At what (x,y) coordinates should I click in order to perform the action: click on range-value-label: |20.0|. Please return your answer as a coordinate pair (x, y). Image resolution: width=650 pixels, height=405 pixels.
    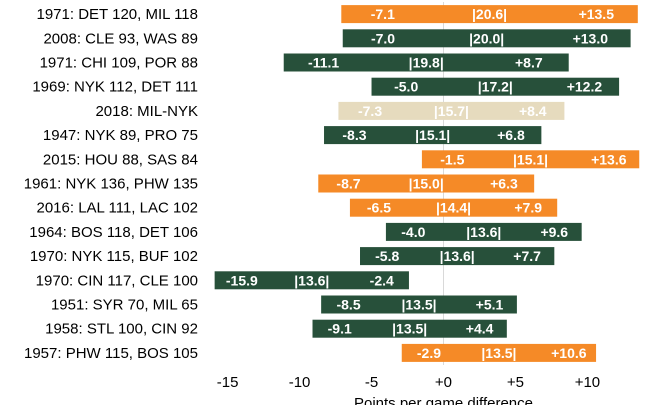
    Looking at the image, I should click on (486, 38).